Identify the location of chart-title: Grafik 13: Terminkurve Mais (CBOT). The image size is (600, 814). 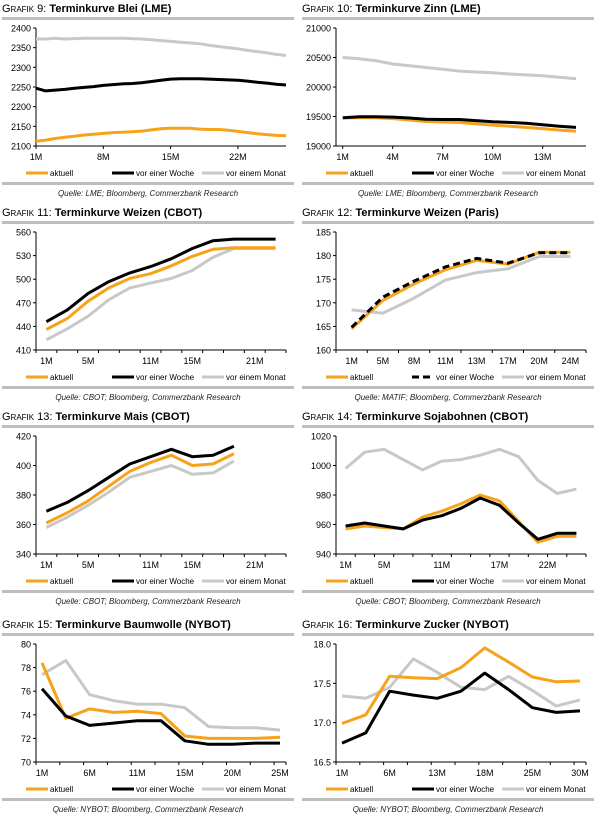
(148, 417).